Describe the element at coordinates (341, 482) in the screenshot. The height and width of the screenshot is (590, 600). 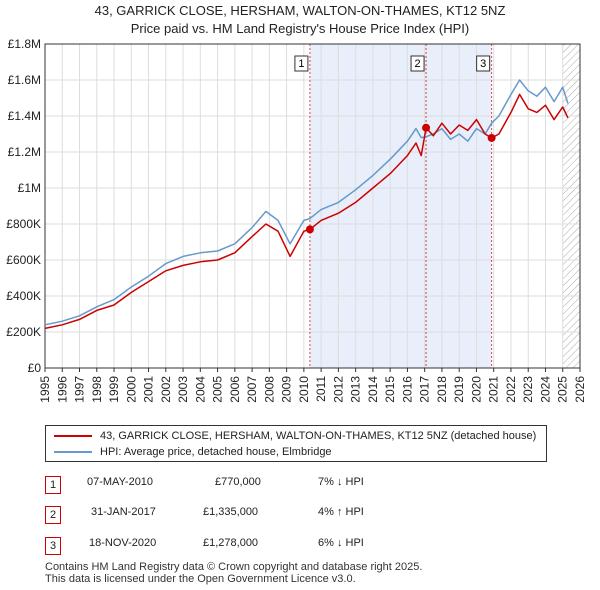
I see `sale-hpi-diff: 7% ↓ HPI` at that location.